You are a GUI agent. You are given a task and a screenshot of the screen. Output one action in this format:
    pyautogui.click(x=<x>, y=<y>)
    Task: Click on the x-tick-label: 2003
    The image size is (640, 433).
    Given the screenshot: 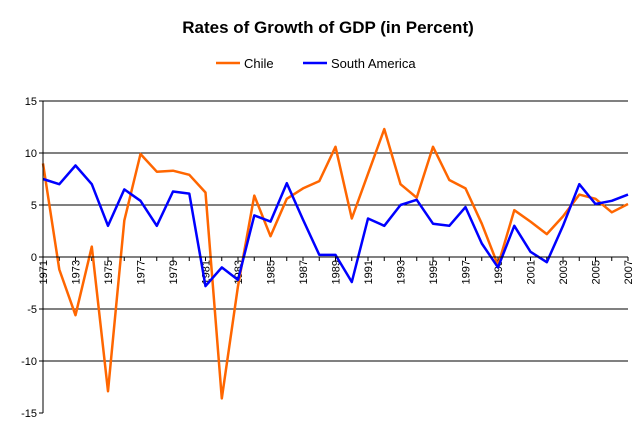 What is the action you would take?
    pyautogui.click(x=564, y=272)
    